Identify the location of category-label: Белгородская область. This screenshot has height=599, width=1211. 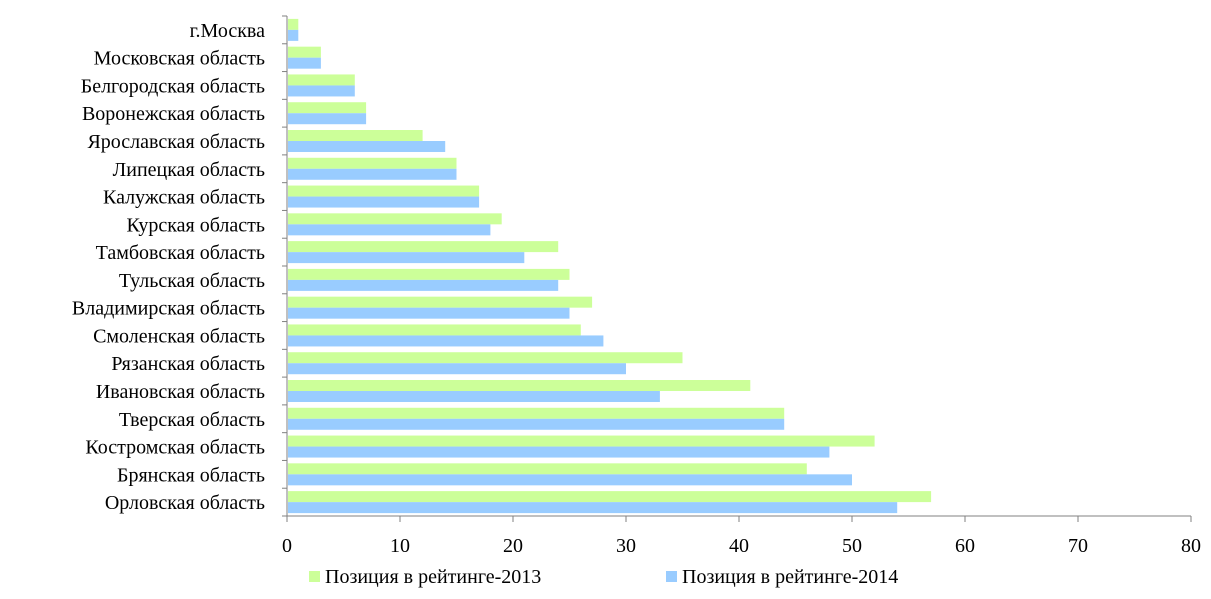
(173, 86).